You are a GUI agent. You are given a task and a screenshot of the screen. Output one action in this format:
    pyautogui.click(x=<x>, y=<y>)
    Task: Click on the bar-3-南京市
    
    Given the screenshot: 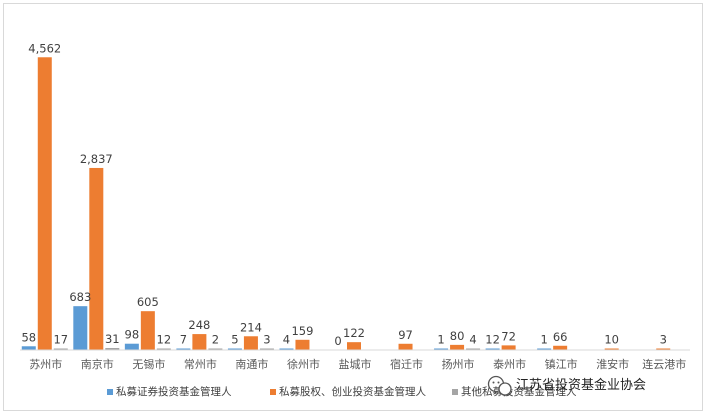 What is the action you would take?
    pyautogui.click(x=112, y=349)
    